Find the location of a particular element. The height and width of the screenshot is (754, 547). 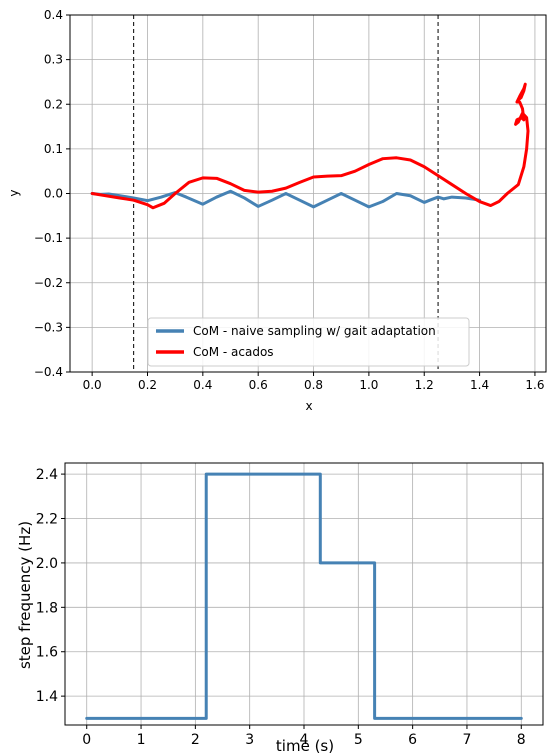

y-tick-label: 0.4 is located at coordinates (53, 15).